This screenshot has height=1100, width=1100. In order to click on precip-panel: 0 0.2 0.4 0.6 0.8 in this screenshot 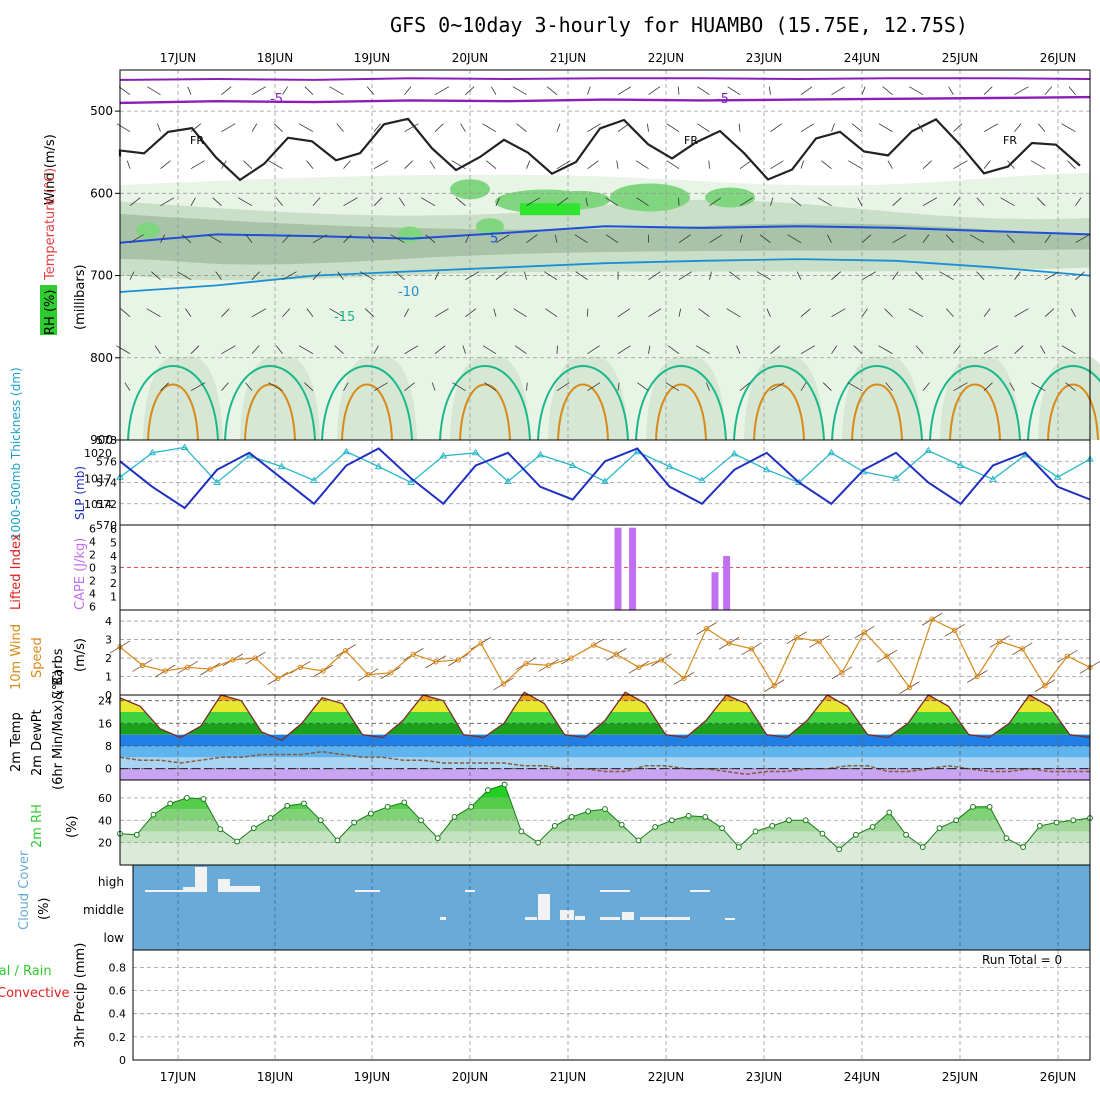, I will do `click(600, 1008)`.